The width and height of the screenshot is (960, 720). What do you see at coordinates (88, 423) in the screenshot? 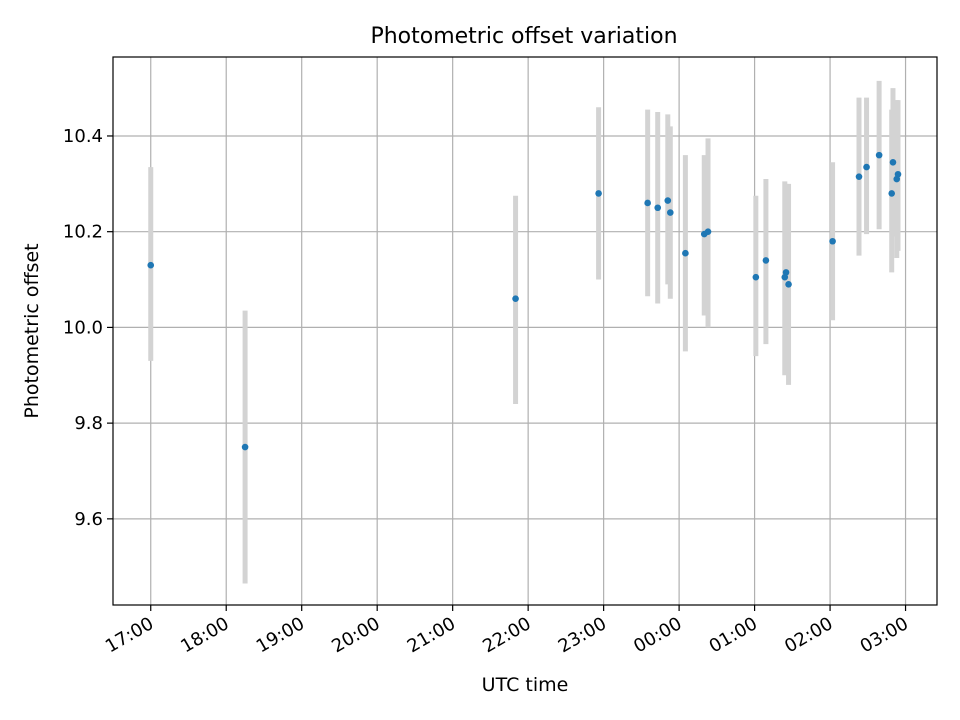
I see `y-tick-label: 9.8` at bounding box center [88, 423].